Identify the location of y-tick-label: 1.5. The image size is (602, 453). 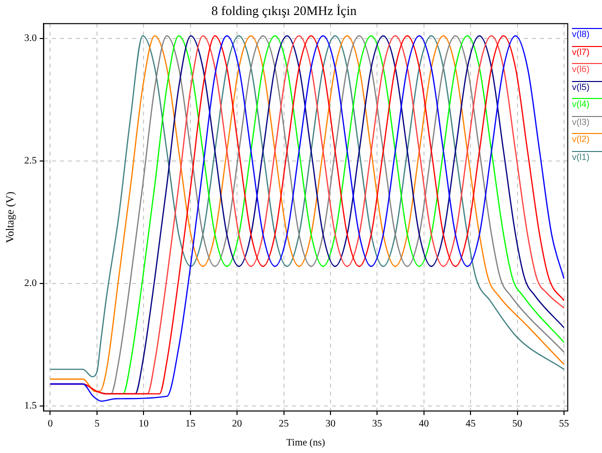
(30, 406).